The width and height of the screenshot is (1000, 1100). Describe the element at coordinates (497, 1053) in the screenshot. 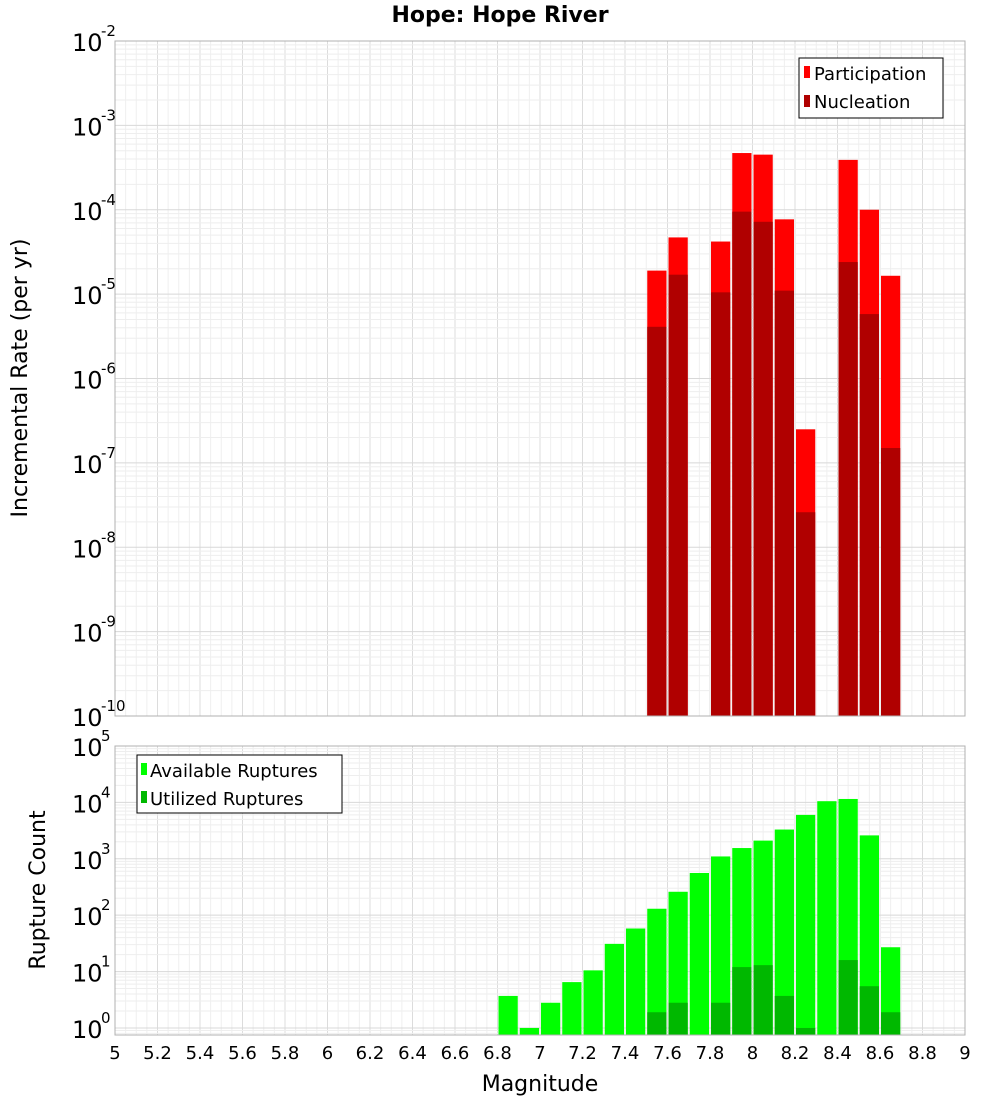

I see `x-tick-label: 6.8` at that location.